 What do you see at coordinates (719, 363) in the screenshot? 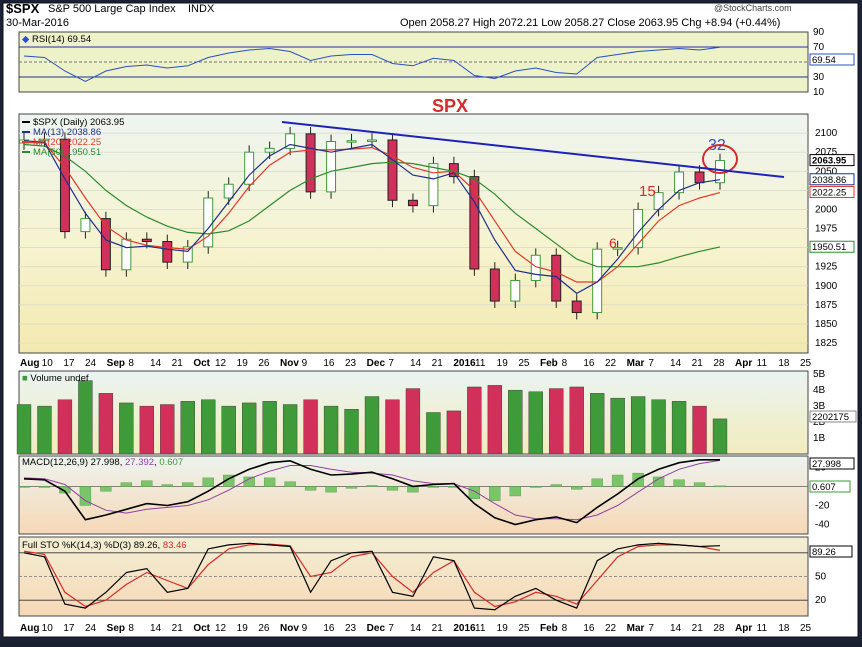
I see `x-tick: 28` at bounding box center [719, 363].